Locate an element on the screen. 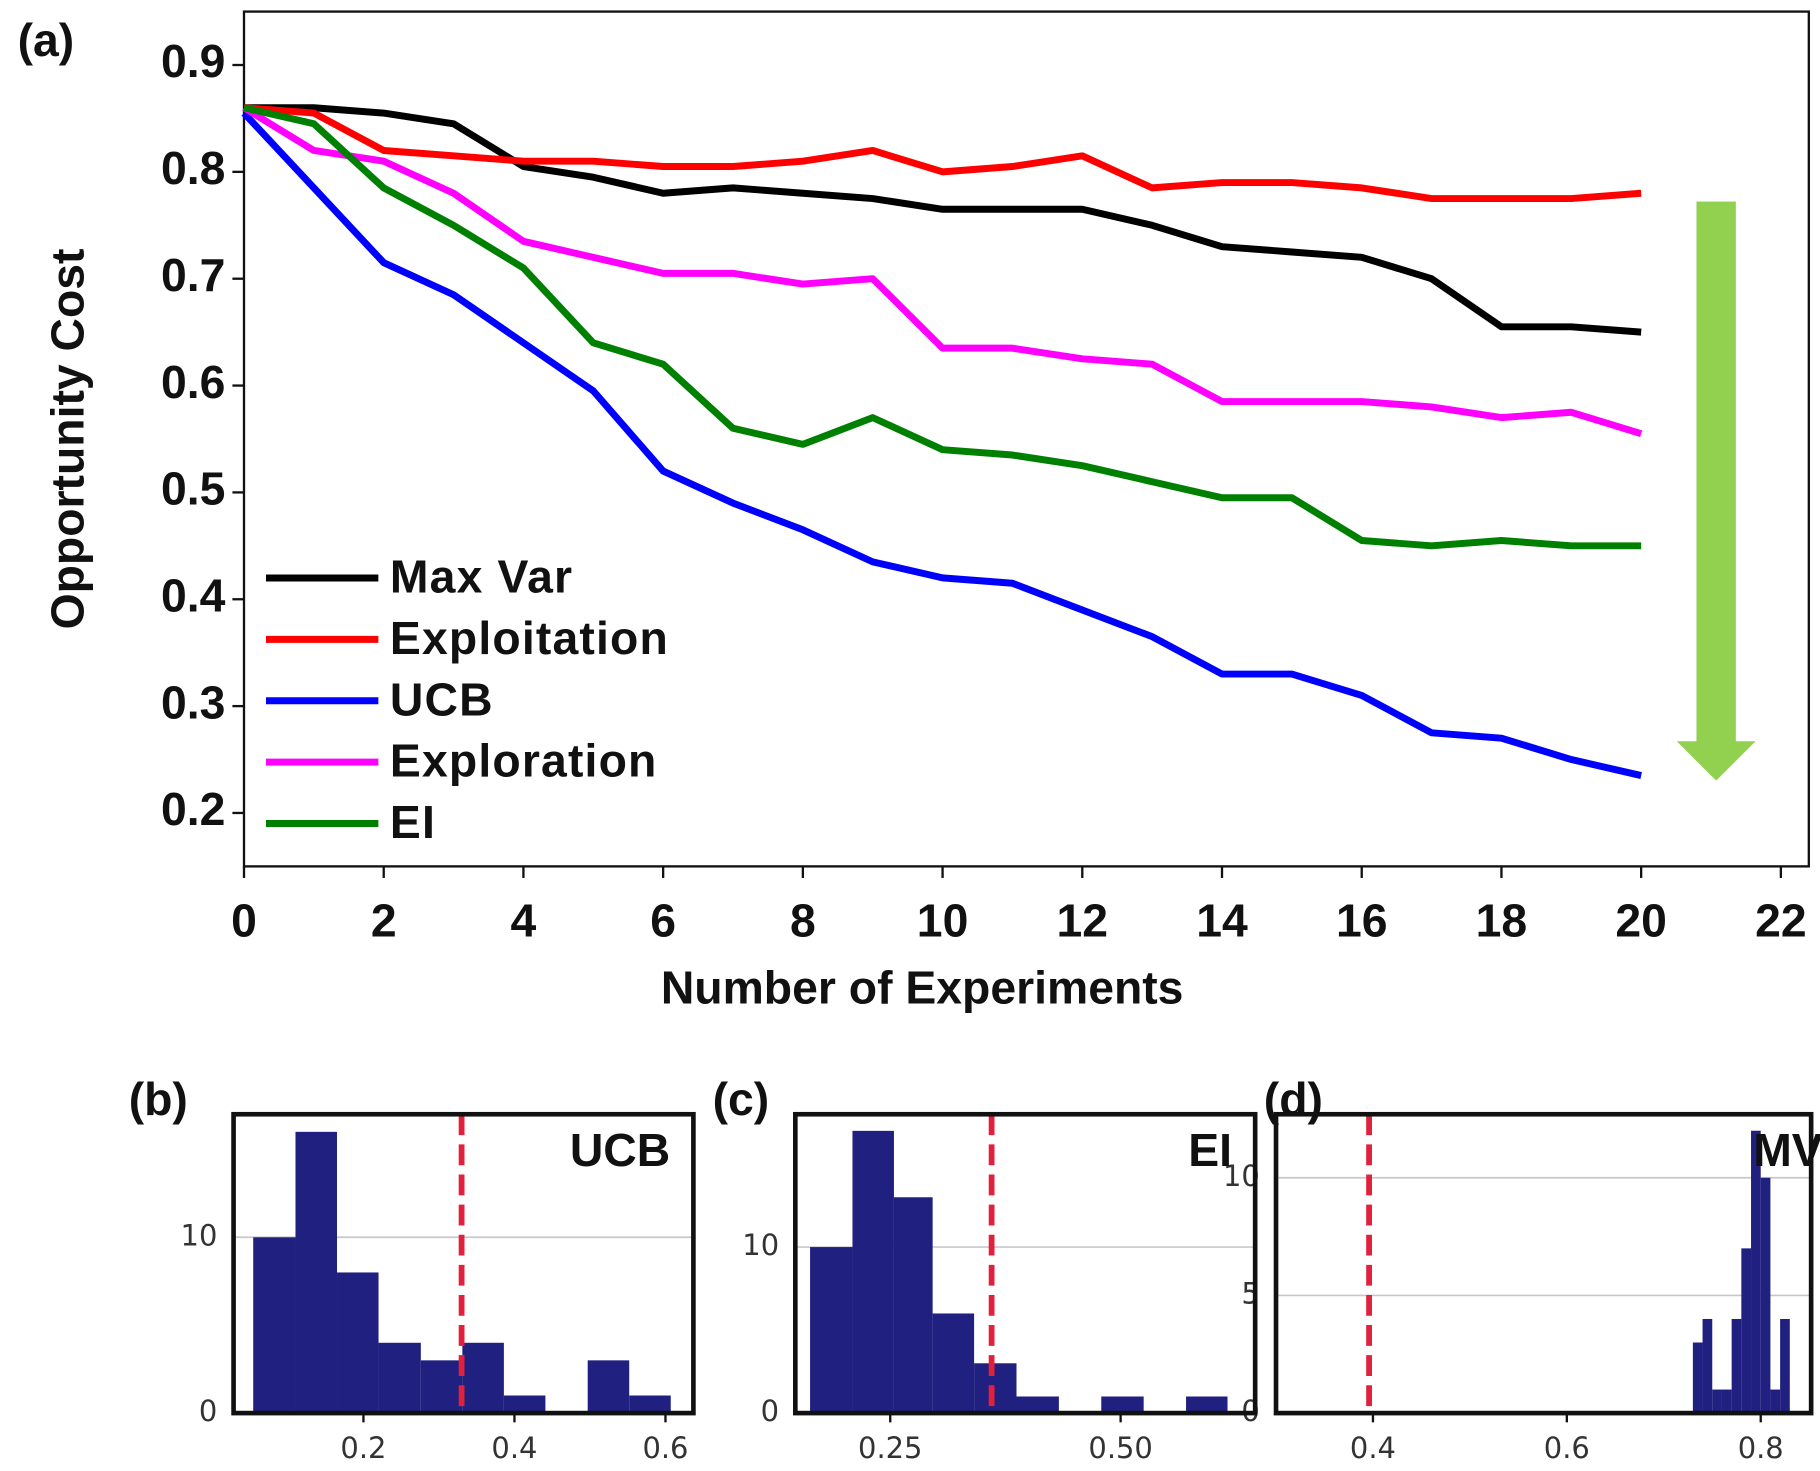  trend-arrow is located at coordinates (1716, 491).